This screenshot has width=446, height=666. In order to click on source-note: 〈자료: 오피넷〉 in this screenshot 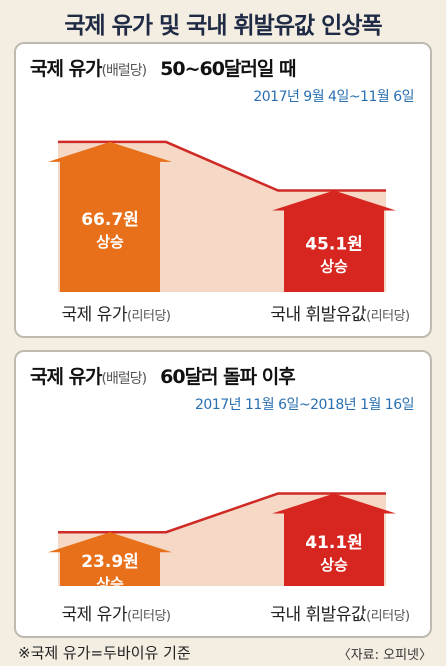, I will do `click(384, 655)`.